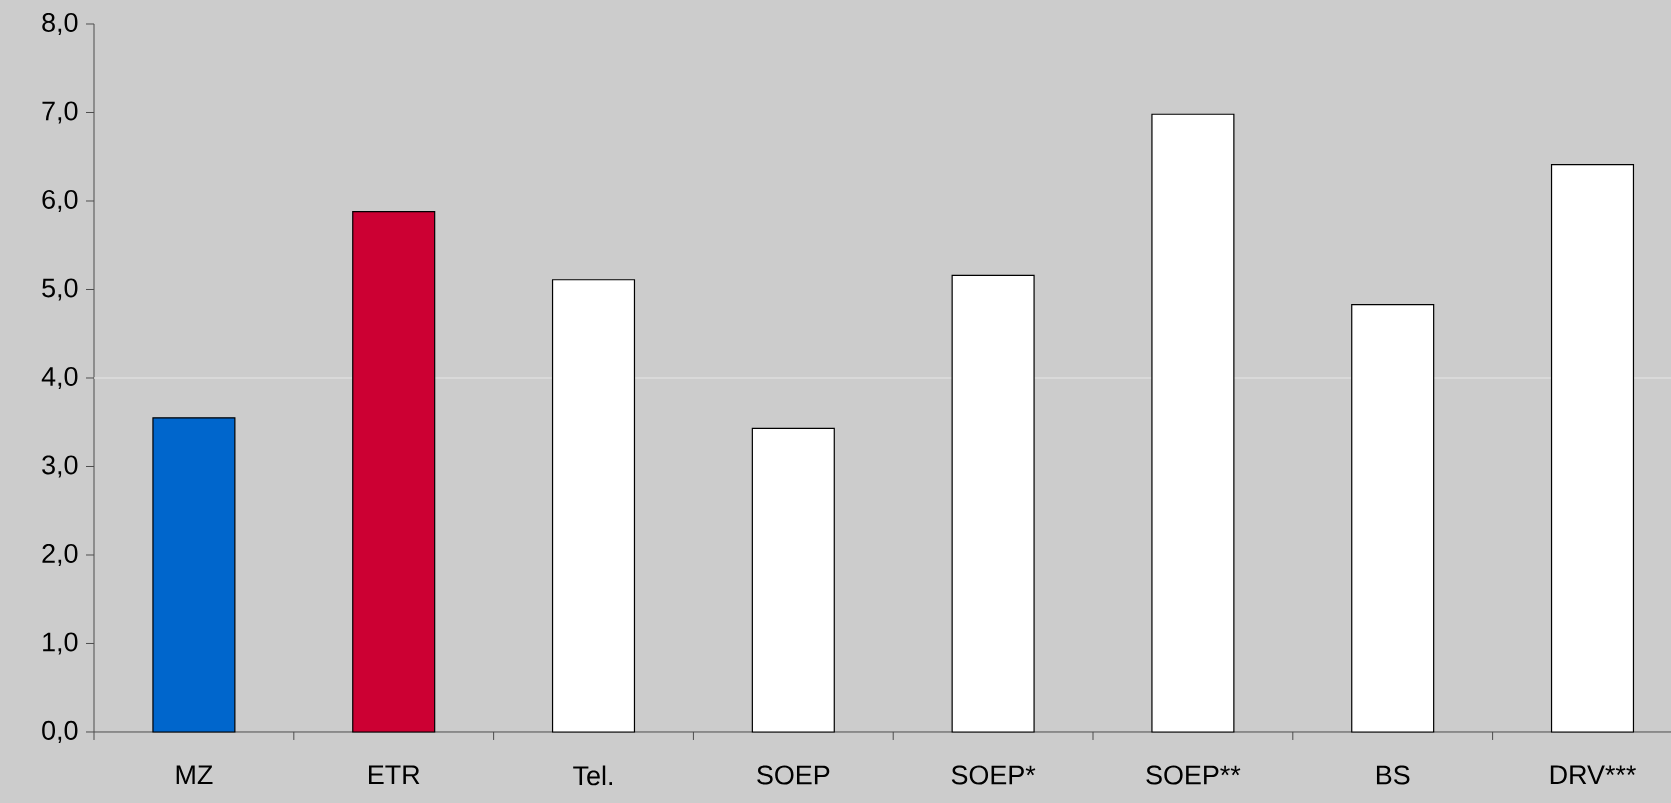 Image resolution: width=1671 pixels, height=803 pixels. What do you see at coordinates (592, 775) in the screenshot?
I see `x-tick-label: Tel.` at bounding box center [592, 775].